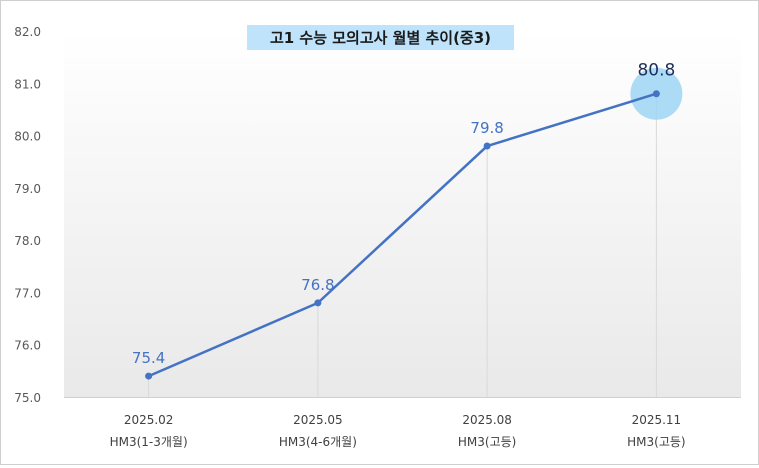  I want to click on x-tick-label: HM3(1-3개월), so click(149, 442).